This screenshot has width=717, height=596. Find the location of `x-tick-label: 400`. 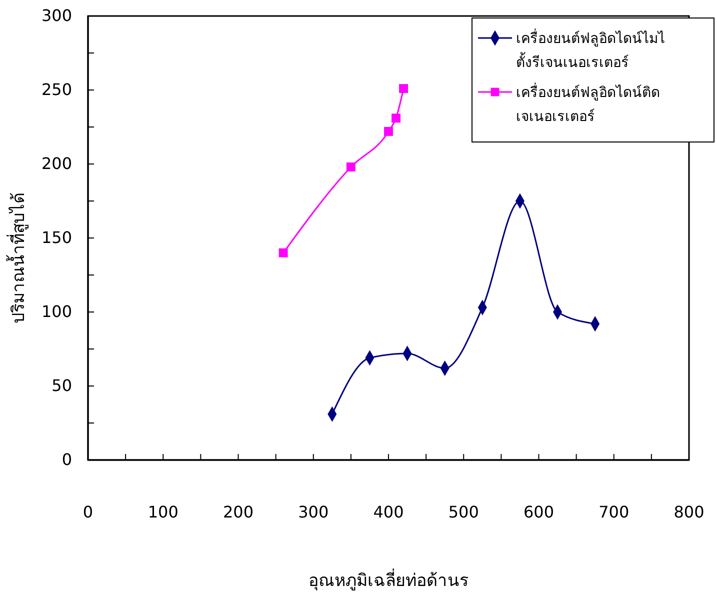

x-tick-label: 400 is located at coordinates (388, 512).